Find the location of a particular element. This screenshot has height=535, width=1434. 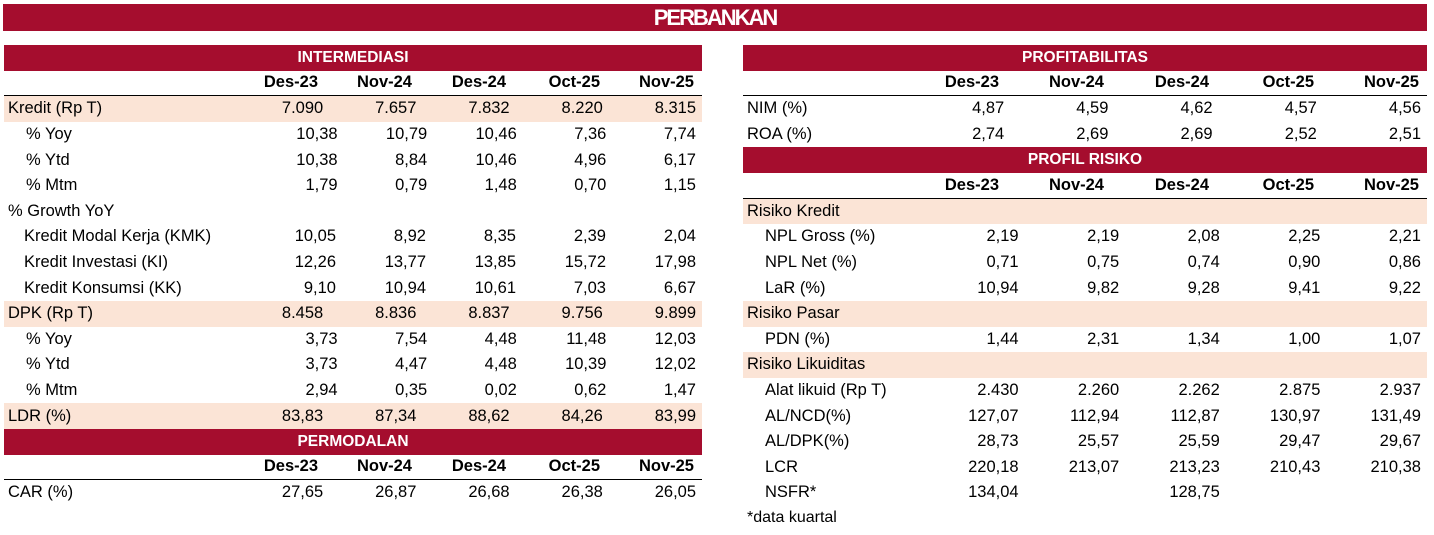

table-row: % Ytd 10,38 8,84 10,46 4,96 6,17 is located at coordinates (353, 160).